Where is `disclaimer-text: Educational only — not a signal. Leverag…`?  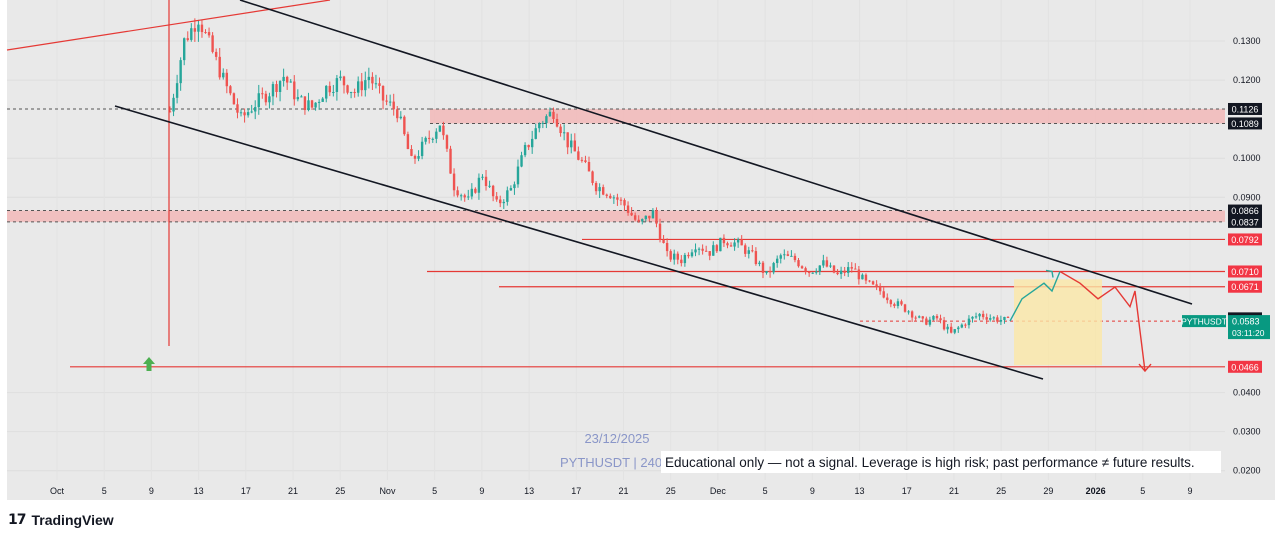 disclaimer-text: Educational only — not a signal. Leverag… is located at coordinates (930, 462).